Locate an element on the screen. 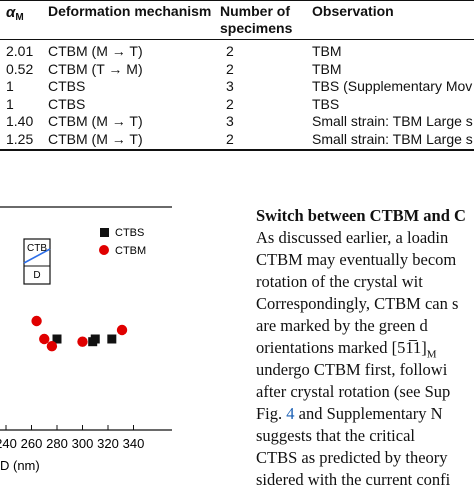 This screenshot has width=474, height=490. body-line-10: suggests that the critical is located at coordinates (335, 435).